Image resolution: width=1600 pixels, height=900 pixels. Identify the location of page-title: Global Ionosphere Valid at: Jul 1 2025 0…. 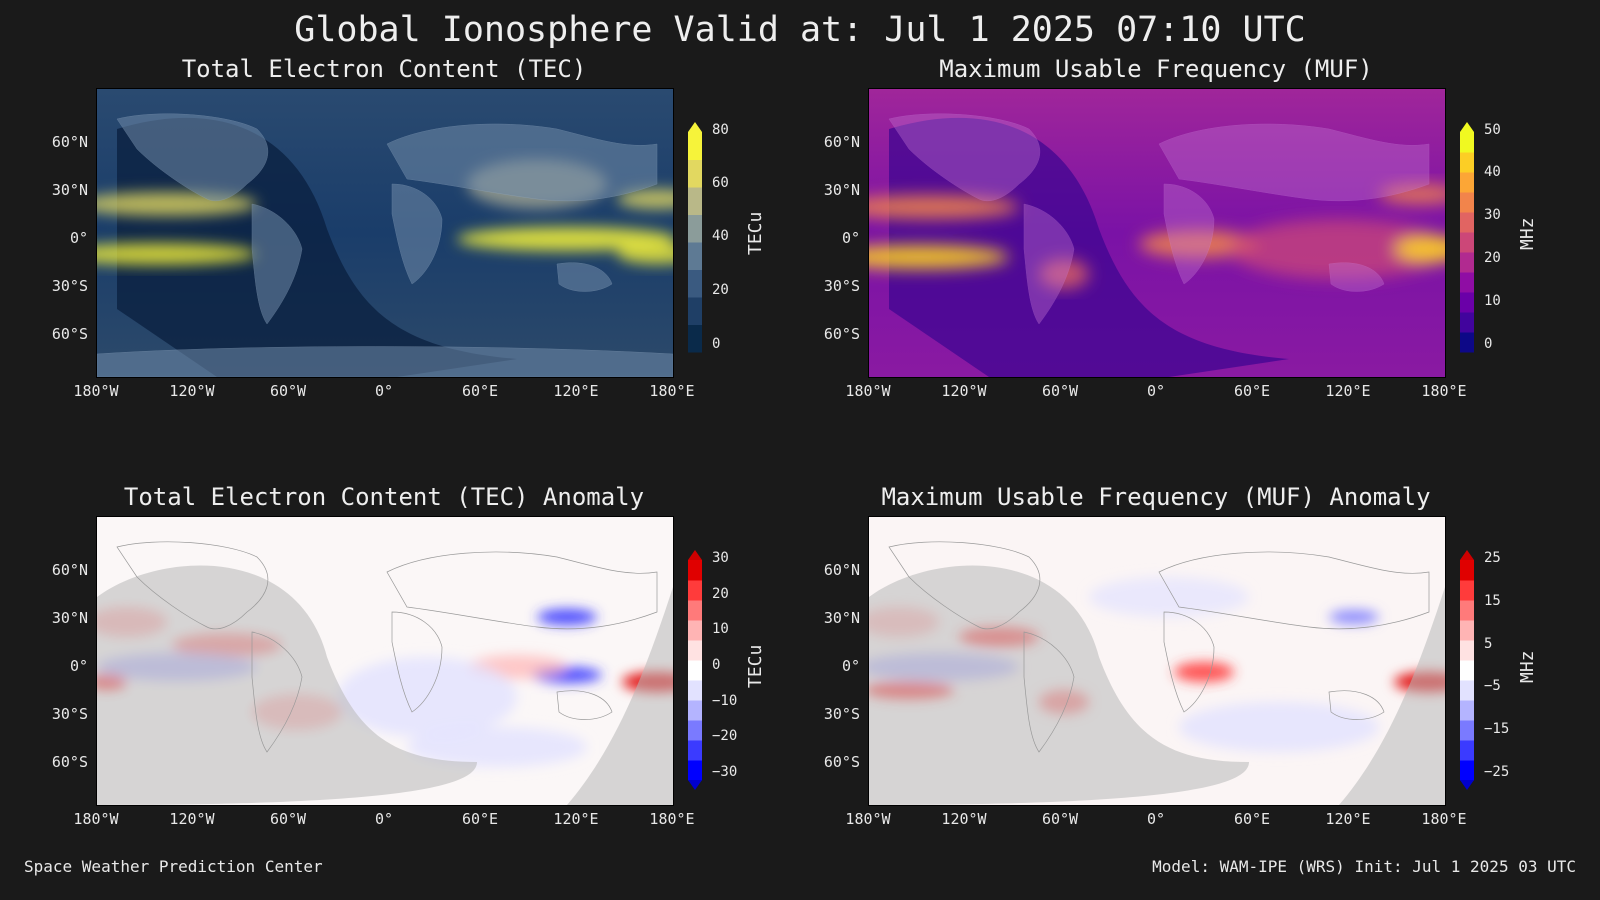
(800, 30).